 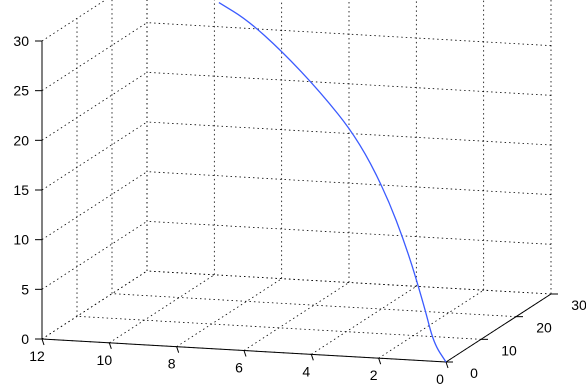 I want to click on y-axis-line, so click(x=498, y=328).